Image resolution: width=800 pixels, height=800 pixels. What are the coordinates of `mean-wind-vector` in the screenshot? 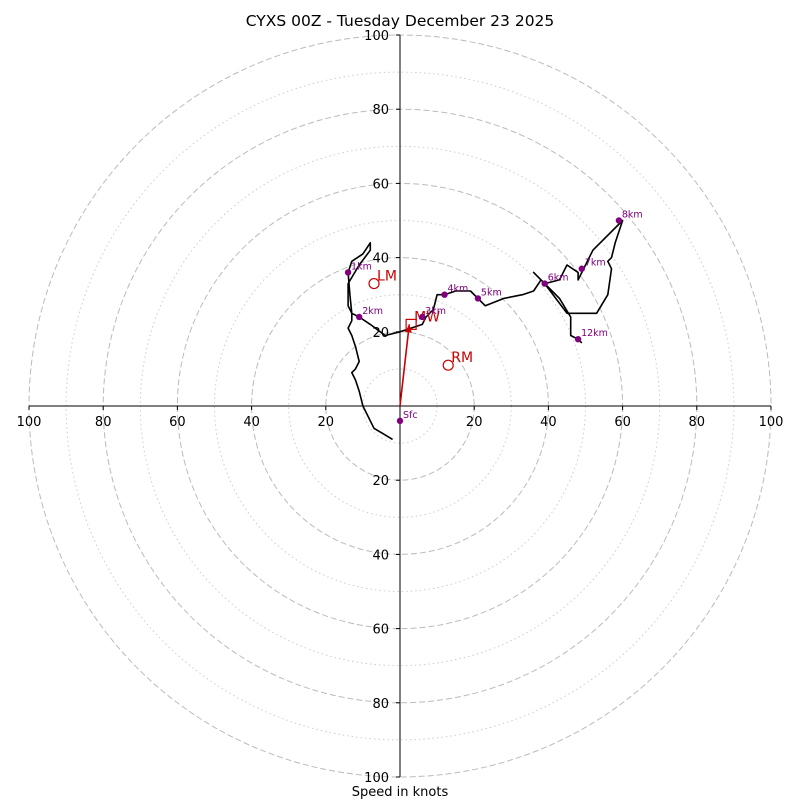 It's located at (405, 365).